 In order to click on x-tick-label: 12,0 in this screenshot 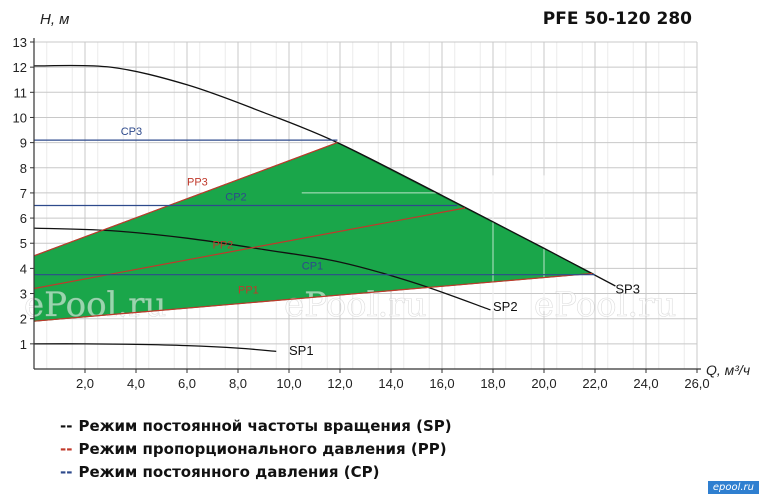, I will do `click(339, 383)`.